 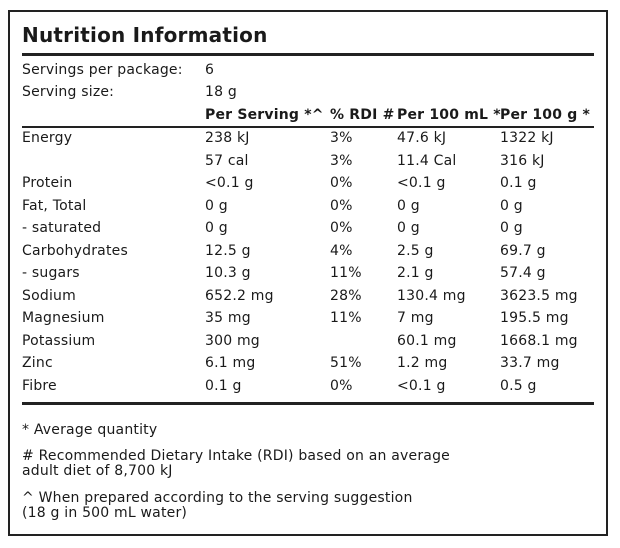 What do you see at coordinates (362, 115) in the screenshot?
I see `column-header: % RDI #` at bounding box center [362, 115].